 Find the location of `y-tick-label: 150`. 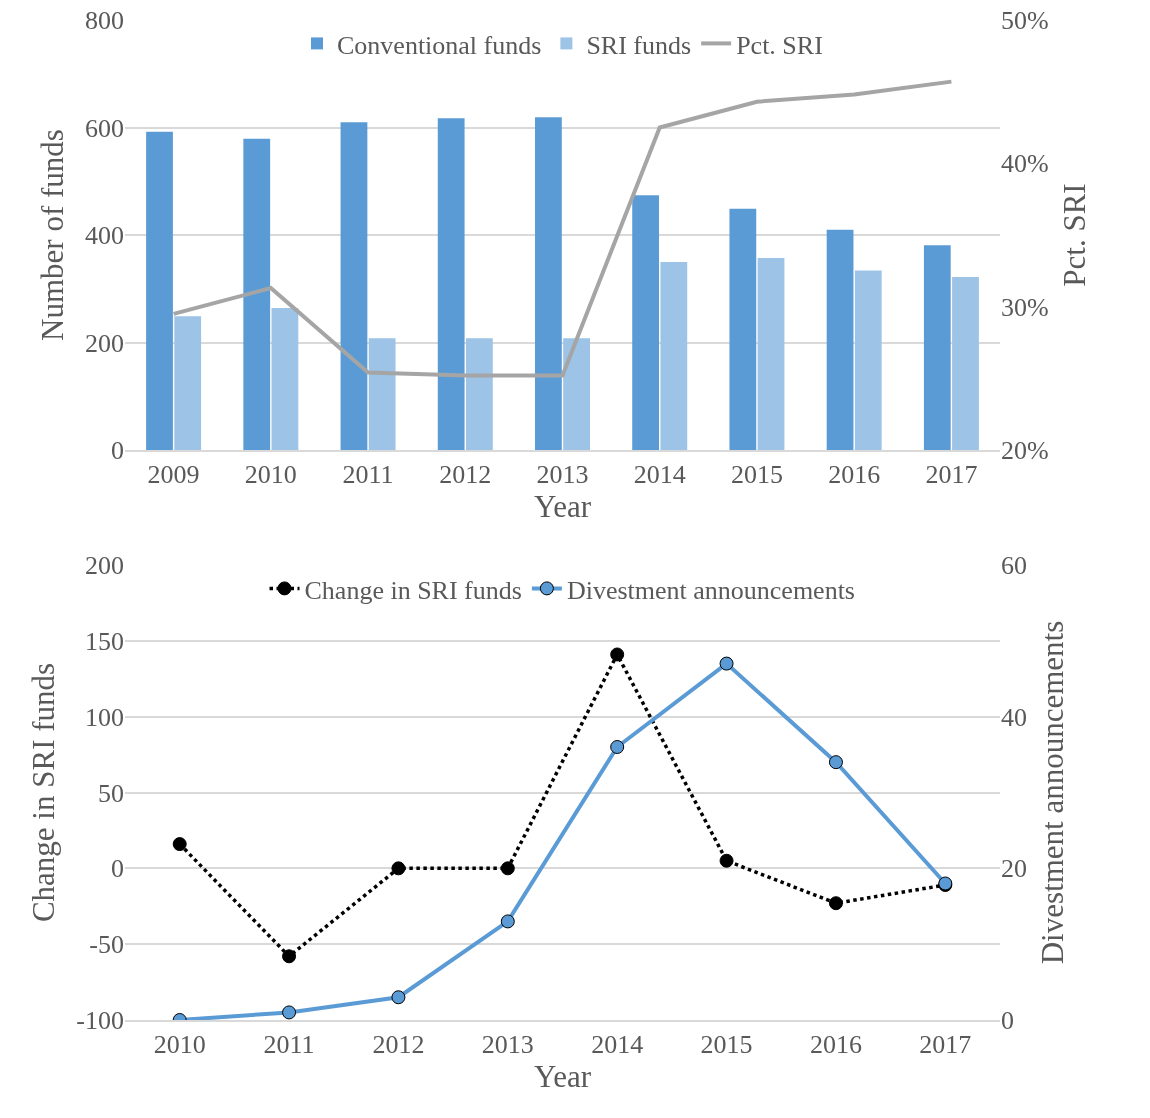

y-tick-label: 150 is located at coordinates (104, 641).